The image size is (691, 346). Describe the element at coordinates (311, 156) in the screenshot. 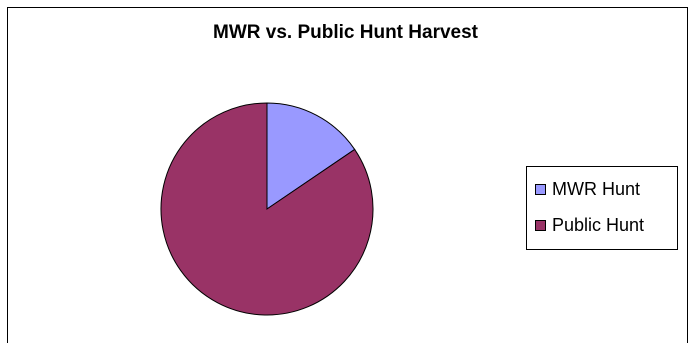

I see `pie-slice-mwr-hunt` at that location.